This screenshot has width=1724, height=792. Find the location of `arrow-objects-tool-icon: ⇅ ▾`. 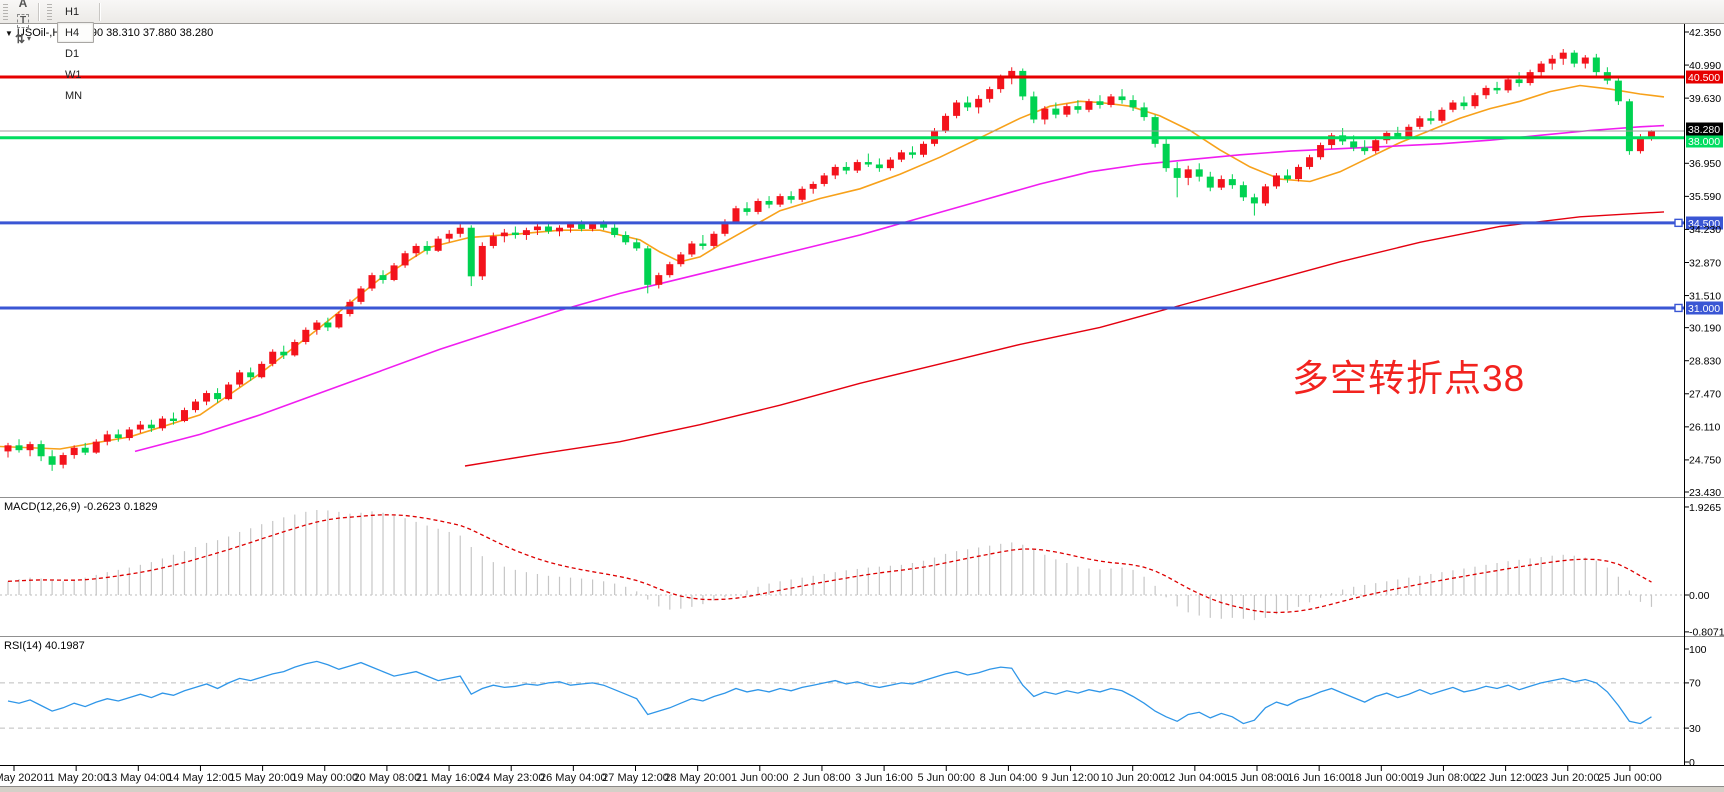

arrow-objects-tool-icon: ⇅ ▾ is located at coordinates (23, 39).